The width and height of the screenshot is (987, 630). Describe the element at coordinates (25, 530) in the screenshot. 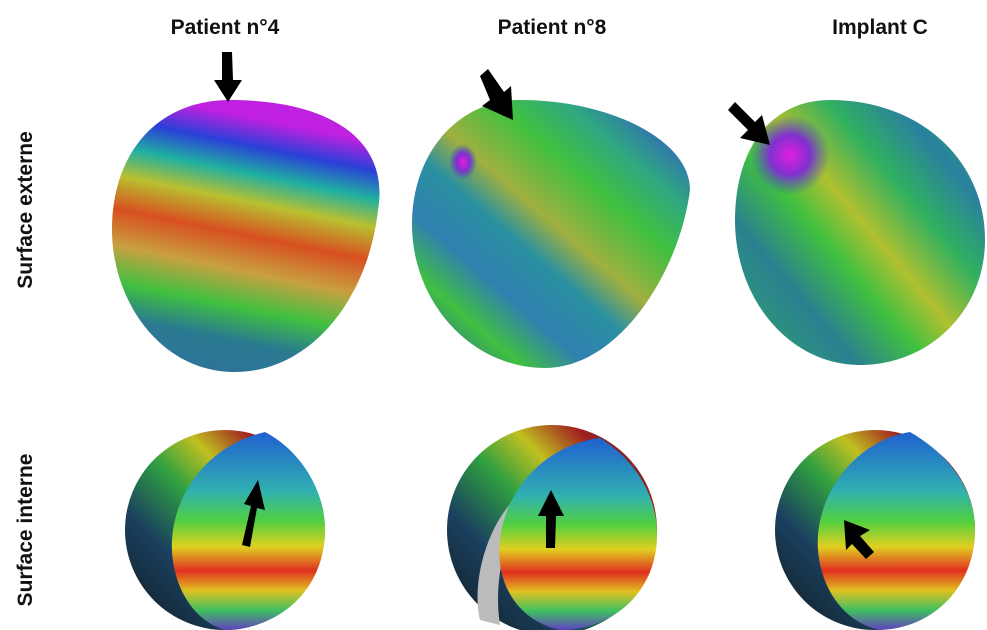

I see `row-label: Surface interne` at that location.